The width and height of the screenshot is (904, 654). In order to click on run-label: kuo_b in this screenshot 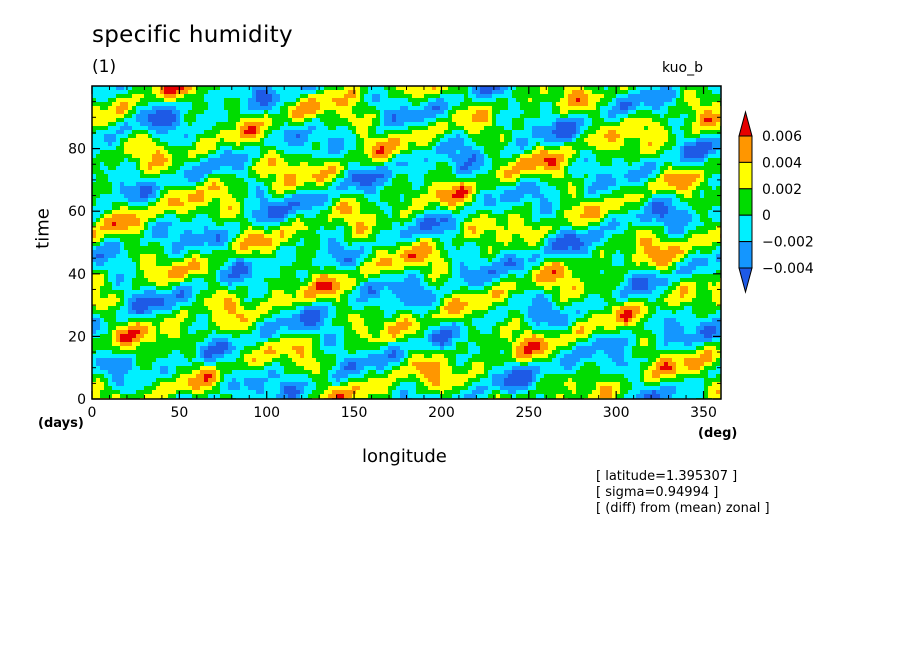, I will do `click(683, 68)`.